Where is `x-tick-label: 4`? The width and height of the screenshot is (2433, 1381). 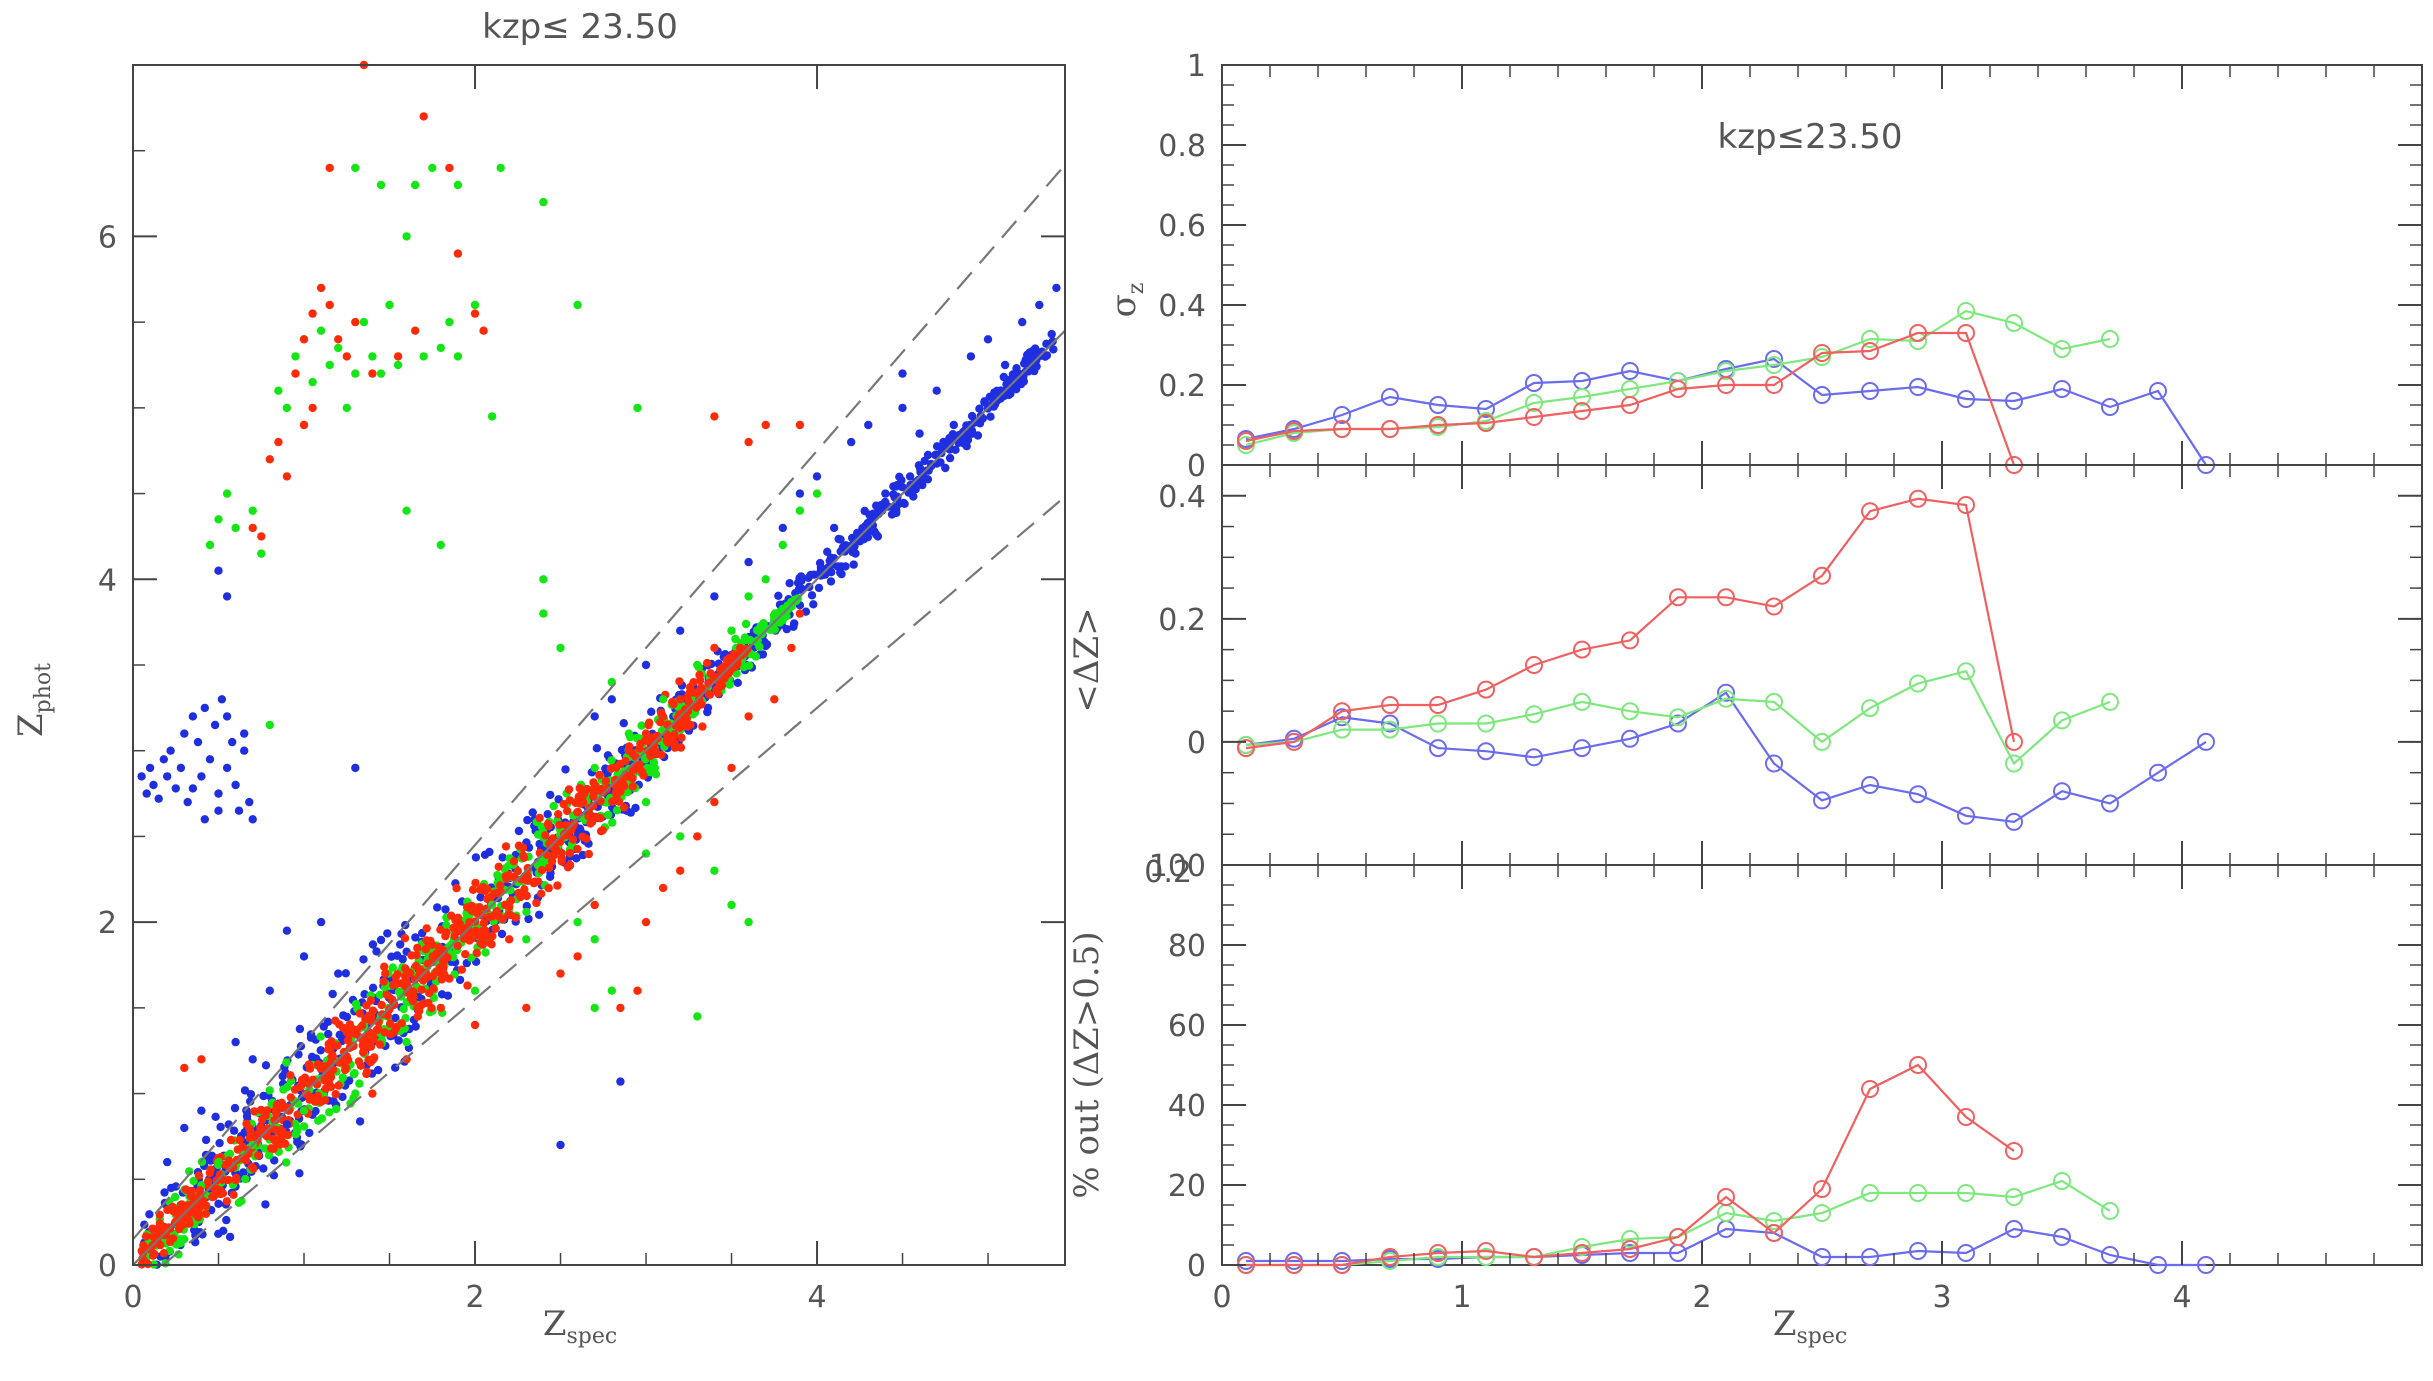
x-tick-label: 4 is located at coordinates (2181, 1297).